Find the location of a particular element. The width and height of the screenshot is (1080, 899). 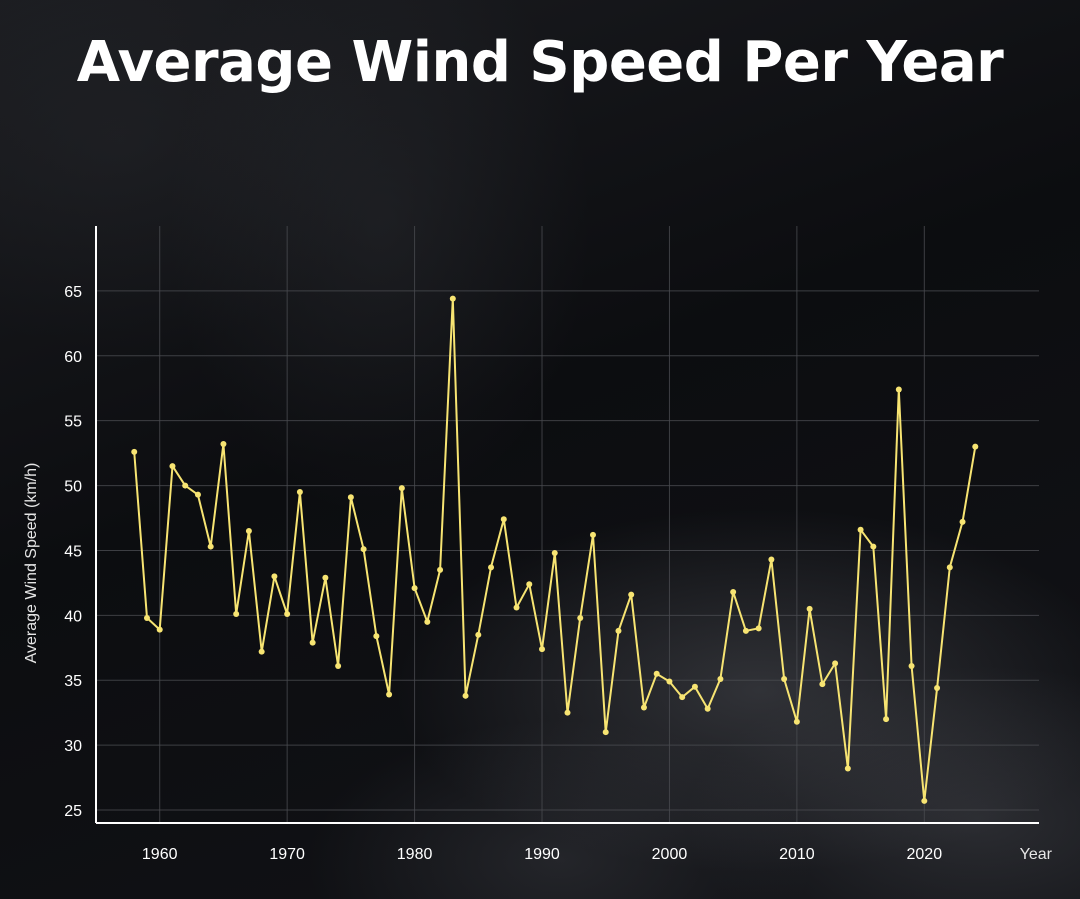

y-tick-label: 35 is located at coordinates (73, 681).